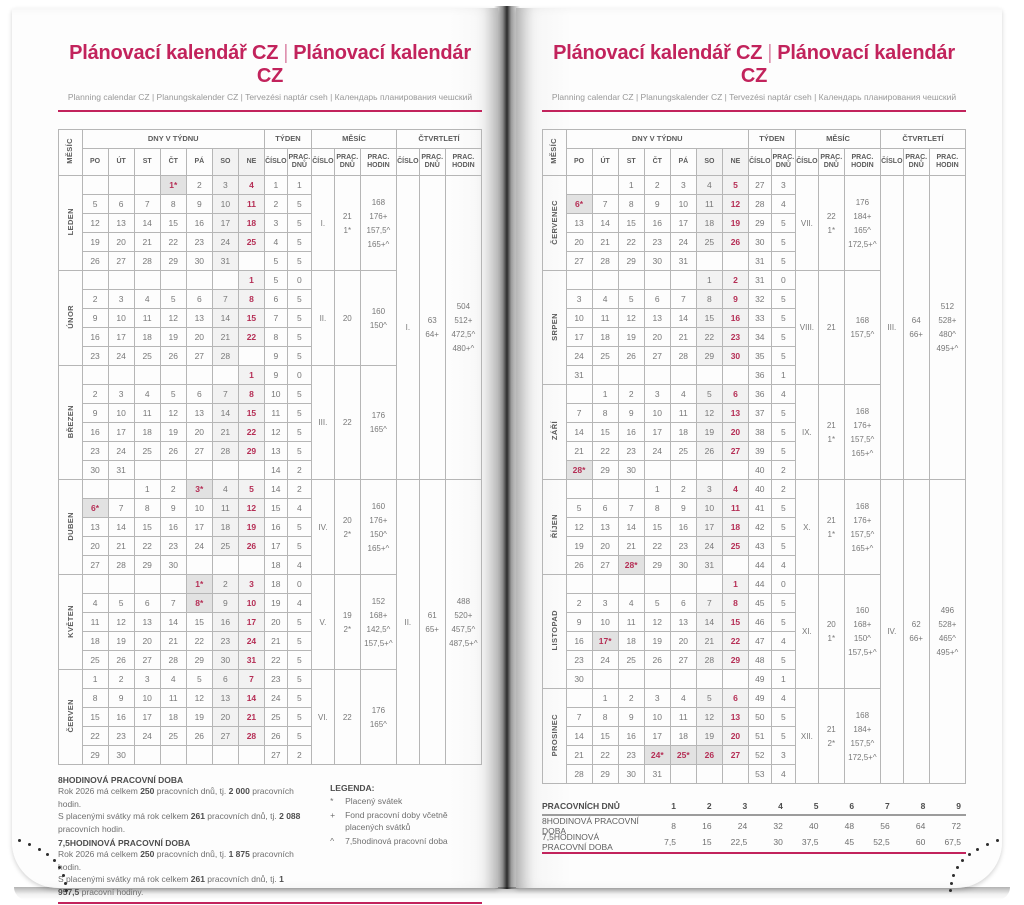 This screenshot has height=905, width=1024. I want to click on month-workhours: 152 168+ 142,5^ 157,5+^, so click(378, 622).